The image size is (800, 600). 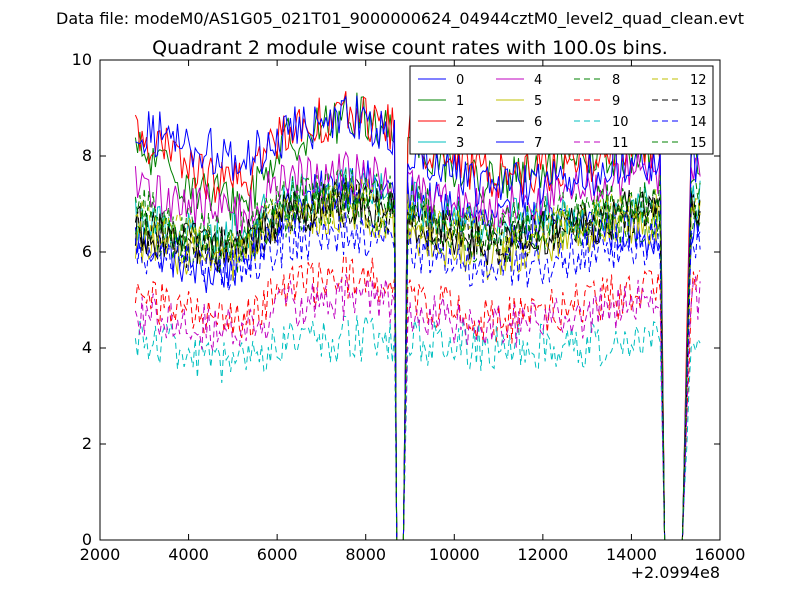 I want to click on legend-label-7: 7, so click(x=538, y=143).